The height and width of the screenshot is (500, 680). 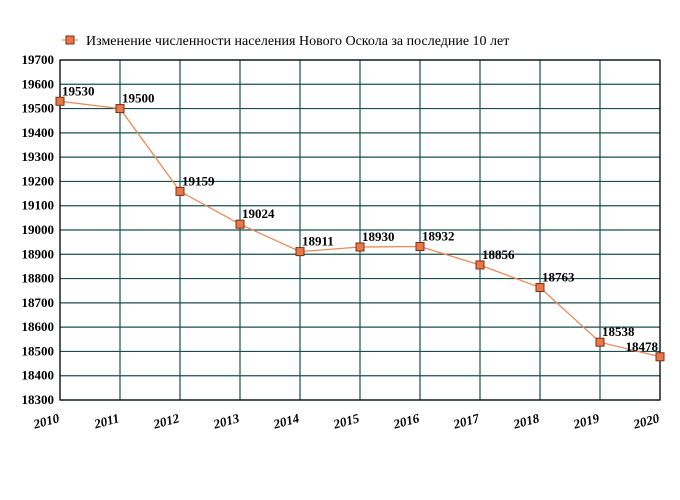 I want to click on data-point-2019, so click(x=600, y=342).